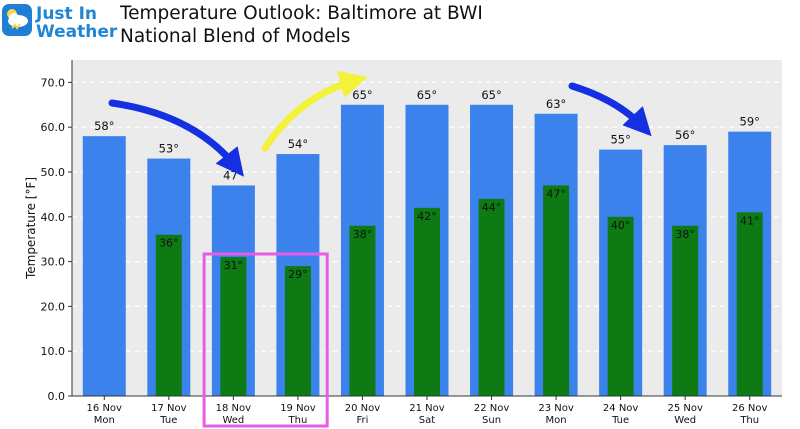 This screenshot has height=429, width=800. Describe the element at coordinates (31, 228) in the screenshot. I see `y-axis-label: Temperature [°F]` at that location.